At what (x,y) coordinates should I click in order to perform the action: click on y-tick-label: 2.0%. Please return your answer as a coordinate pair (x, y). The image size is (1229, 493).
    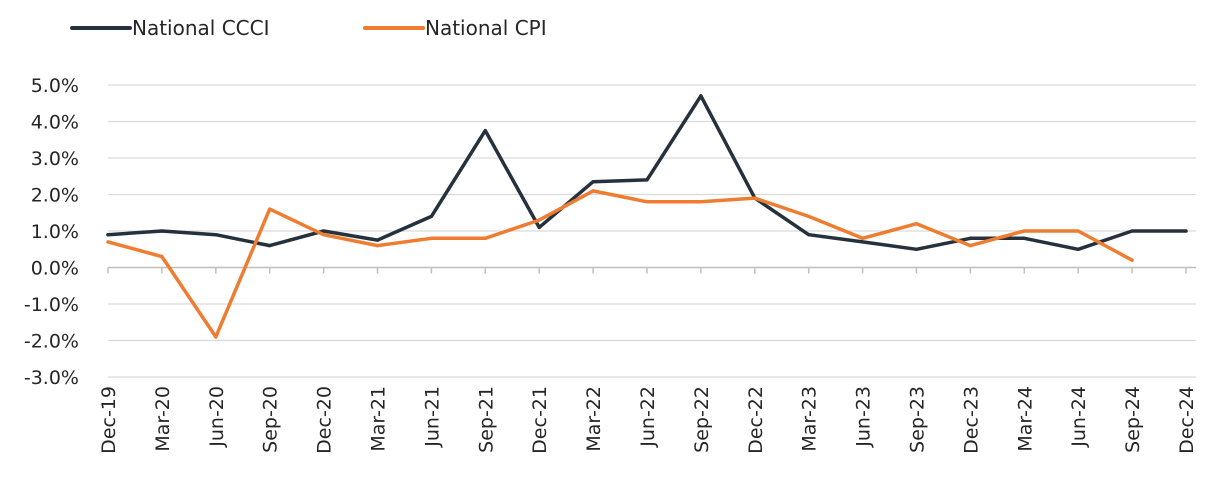
    Looking at the image, I should click on (55, 196).